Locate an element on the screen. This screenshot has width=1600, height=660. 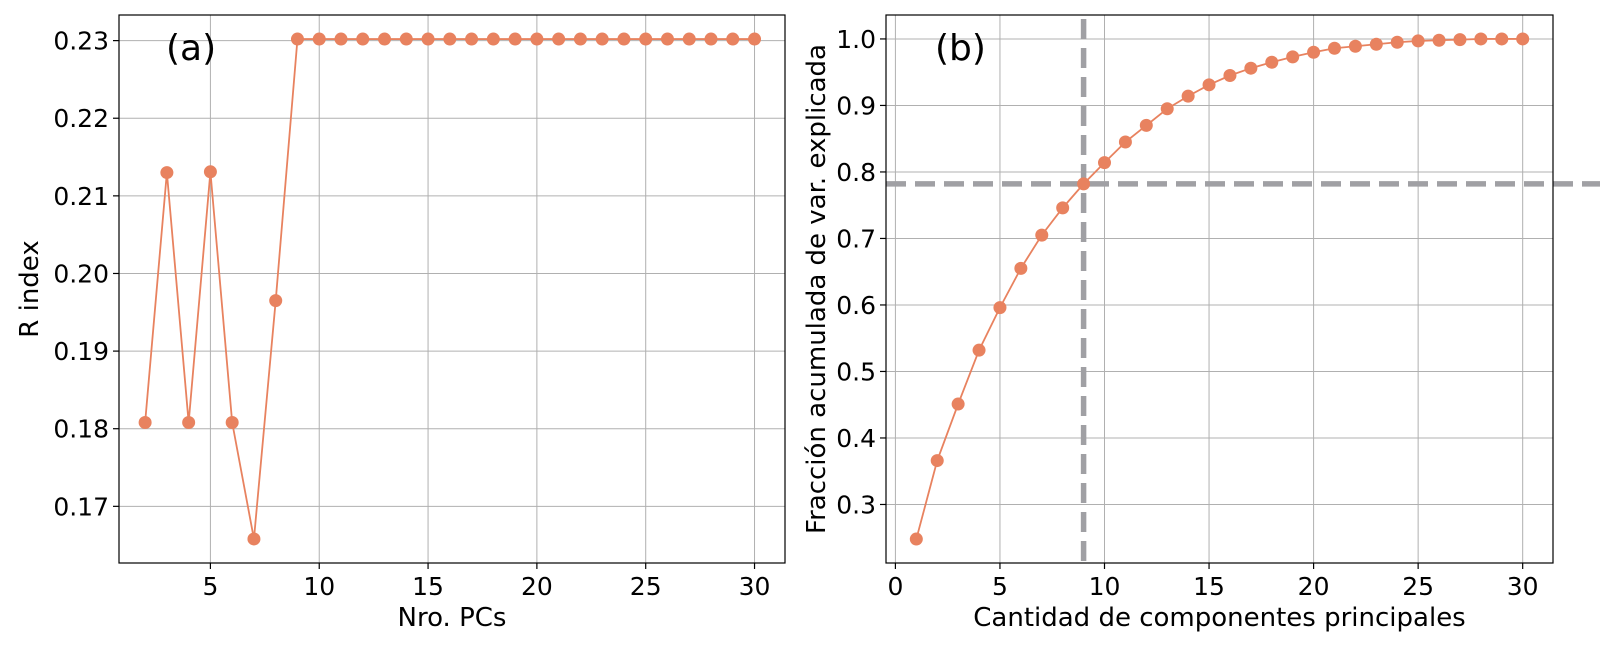
chart-b-x-tick-label: 30 is located at coordinates (1523, 586).